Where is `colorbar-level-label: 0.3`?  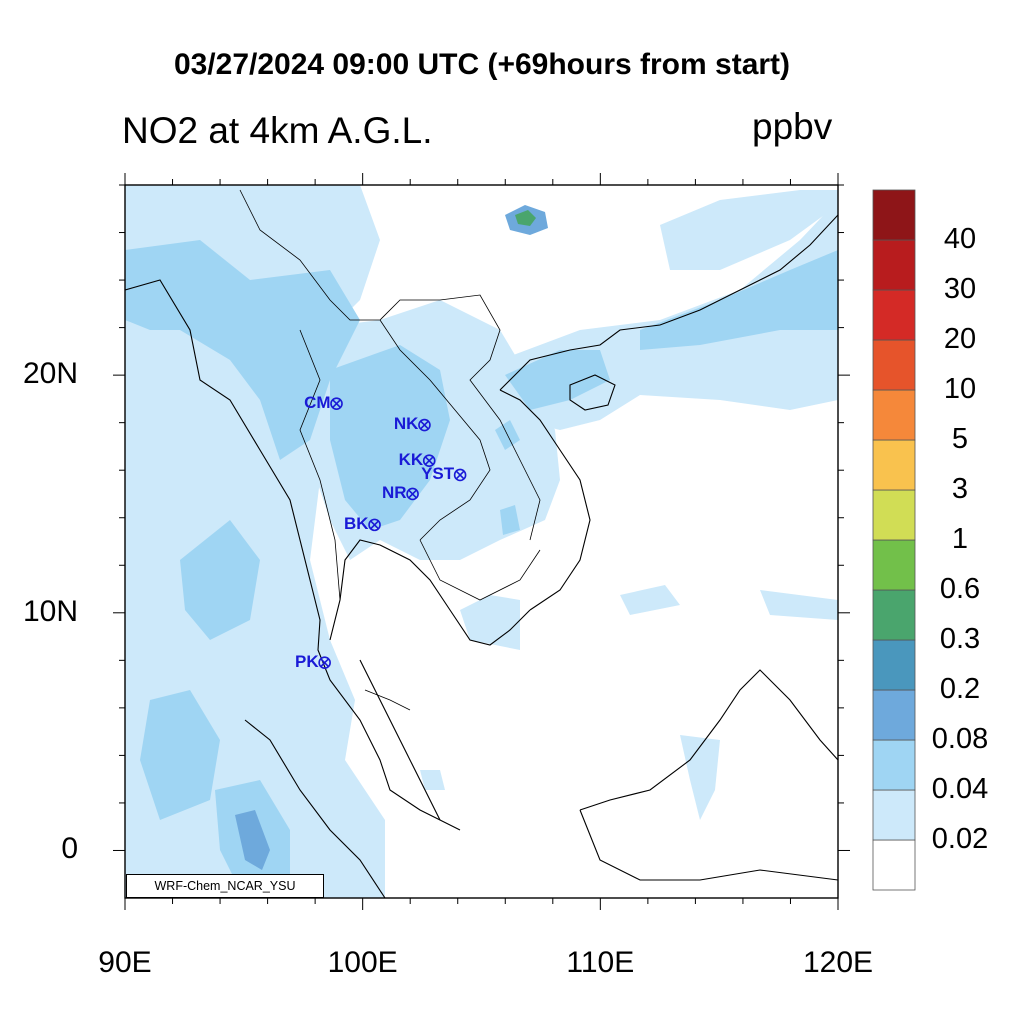 colorbar-level-label: 0.3 is located at coordinates (960, 639).